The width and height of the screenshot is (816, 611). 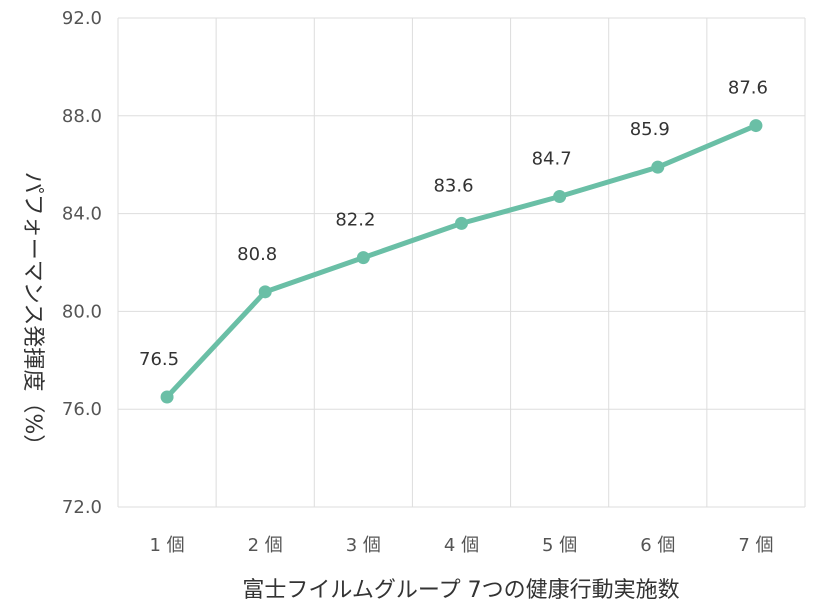 What do you see at coordinates (748, 88) in the screenshot?
I see `data-label: 87.6` at bounding box center [748, 88].